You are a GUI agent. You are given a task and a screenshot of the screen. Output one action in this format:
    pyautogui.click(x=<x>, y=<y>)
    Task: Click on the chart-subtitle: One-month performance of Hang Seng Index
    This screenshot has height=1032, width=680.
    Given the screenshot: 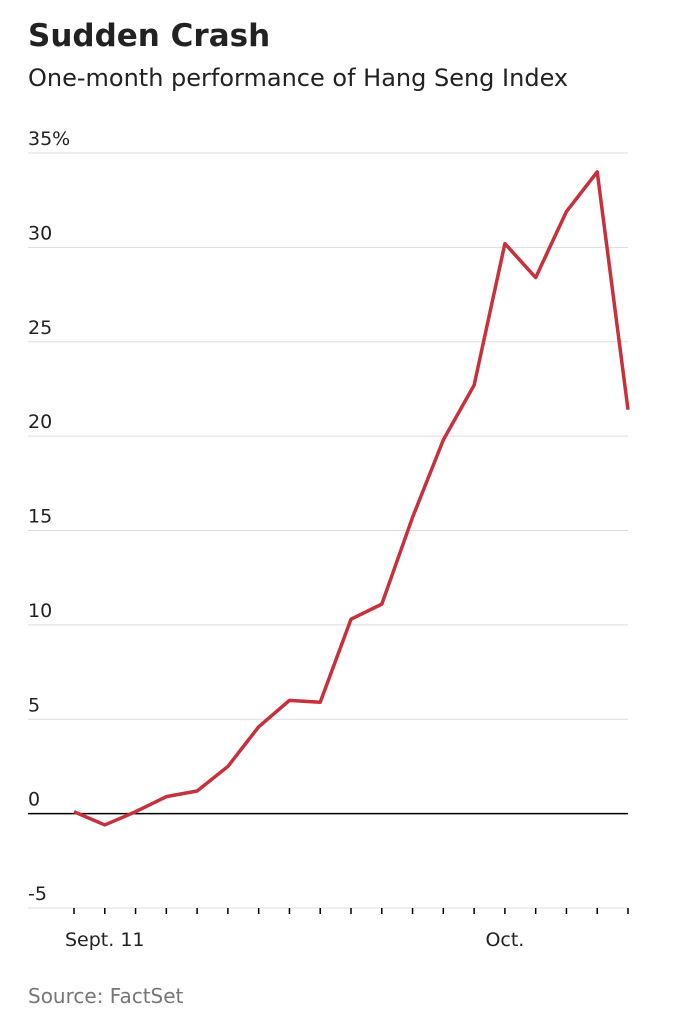 What is the action you would take?
    pyautogui.click(x=298, y=78)
    